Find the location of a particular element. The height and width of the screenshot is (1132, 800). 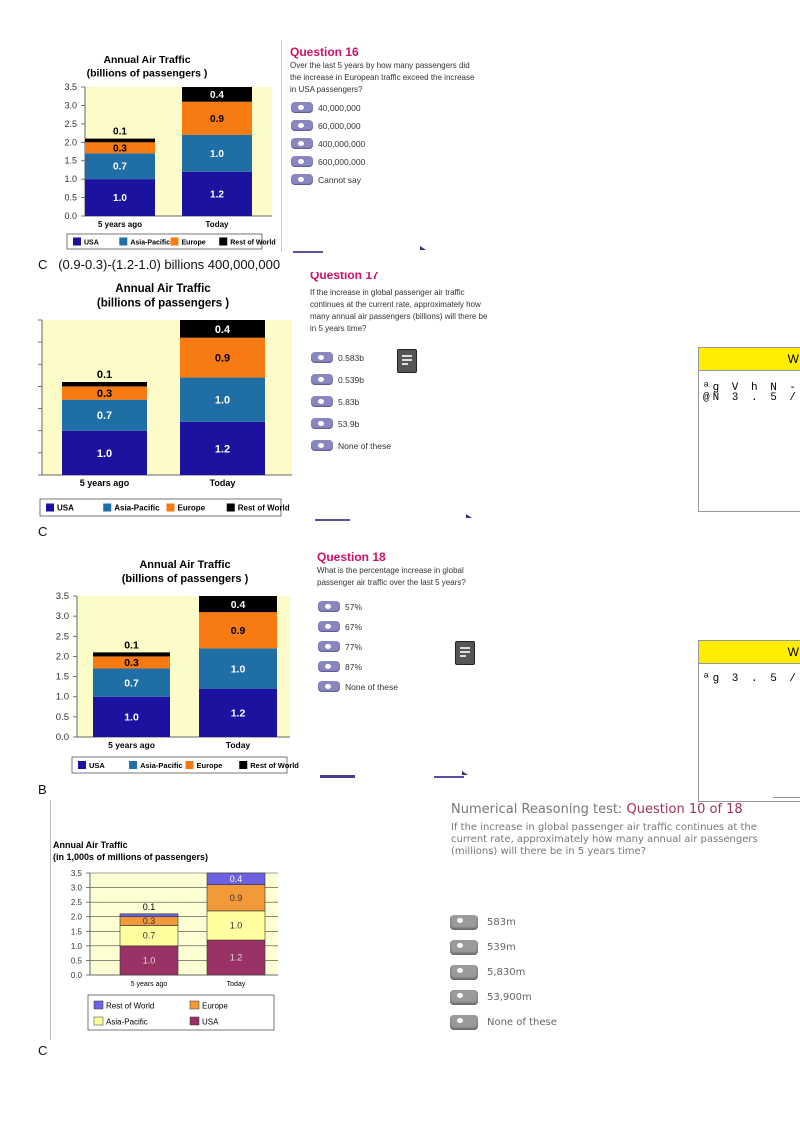

y-tick-label: 2.0 is located at coordinates (77, 917).